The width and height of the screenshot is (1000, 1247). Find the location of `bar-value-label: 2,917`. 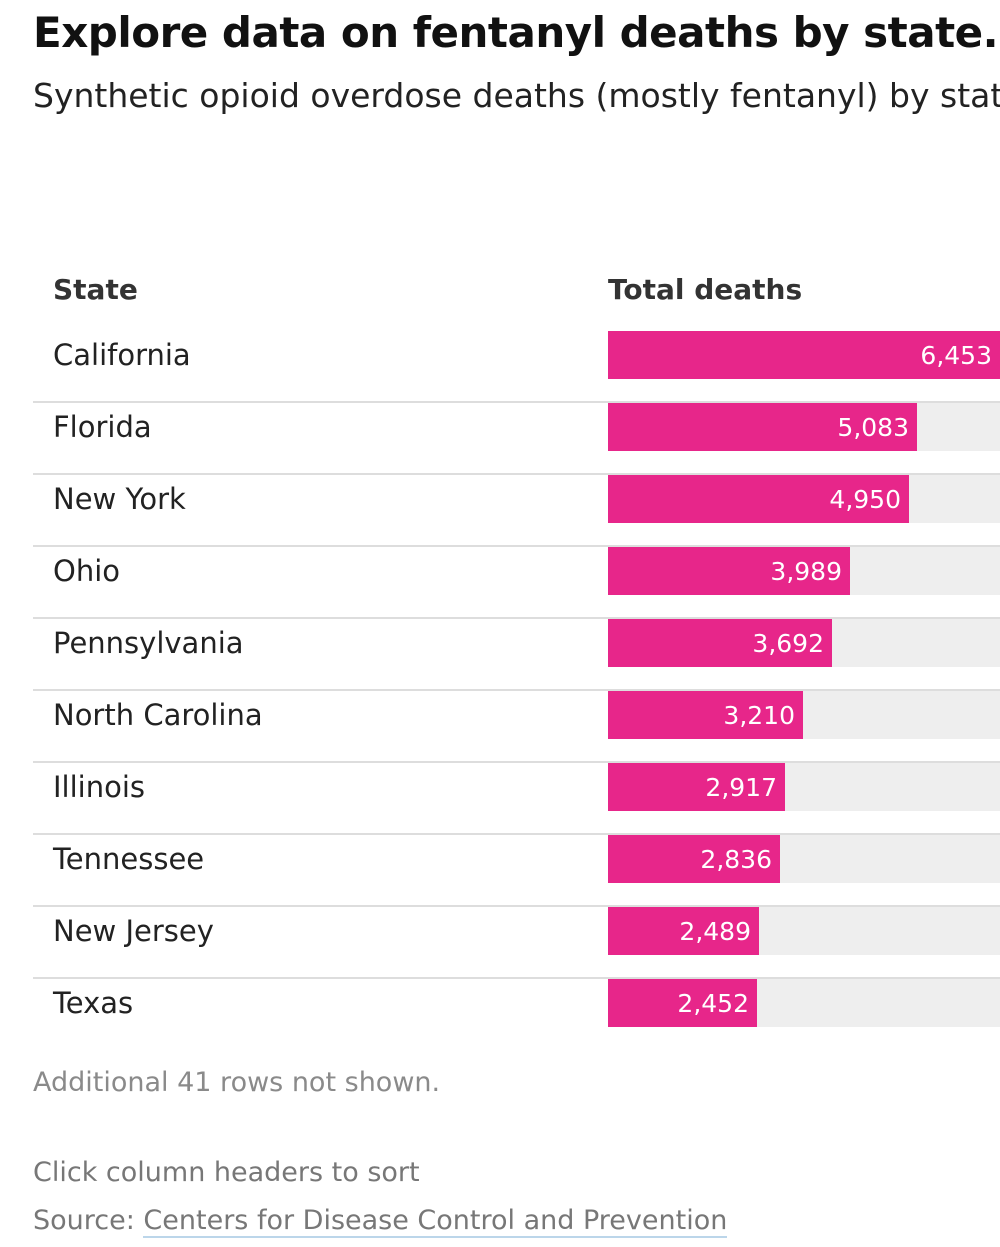

bar-value-label: 2,917 is located at coordinates (741, 787).